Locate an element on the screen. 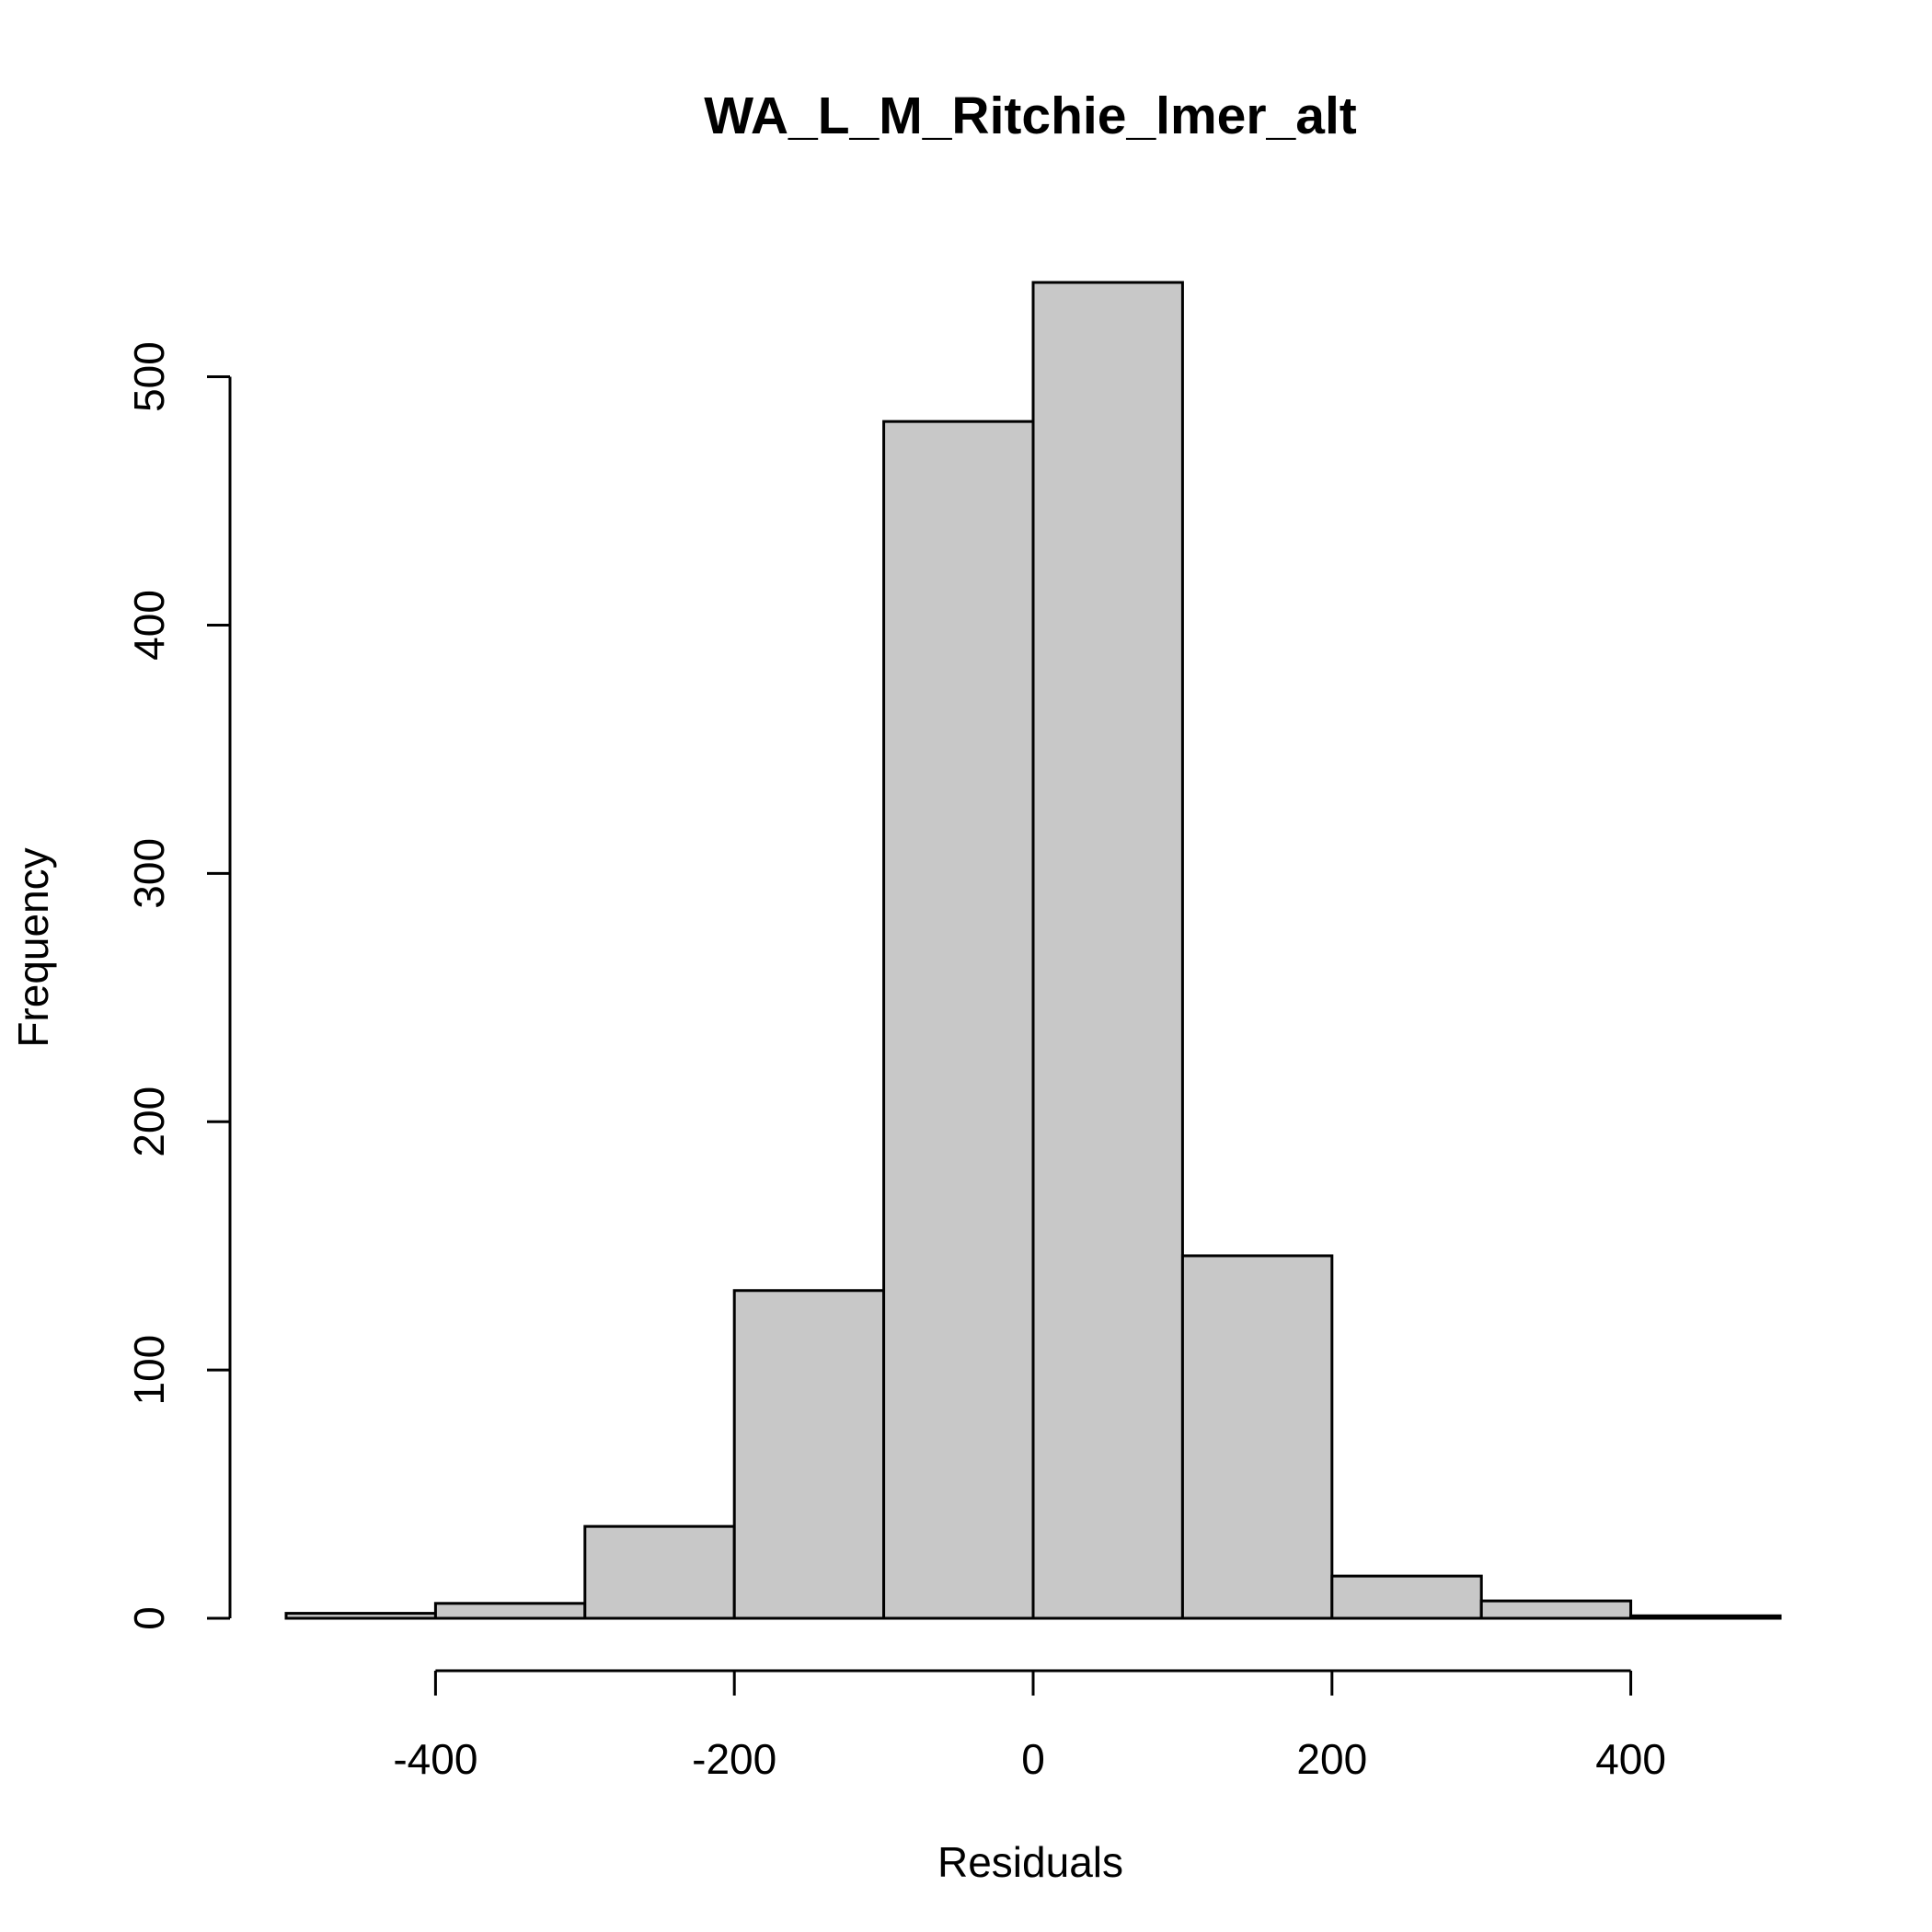 This screenshot has width=1932, height=1932. x-axis-label: Residuals is located at coordinates (1030, 1862).